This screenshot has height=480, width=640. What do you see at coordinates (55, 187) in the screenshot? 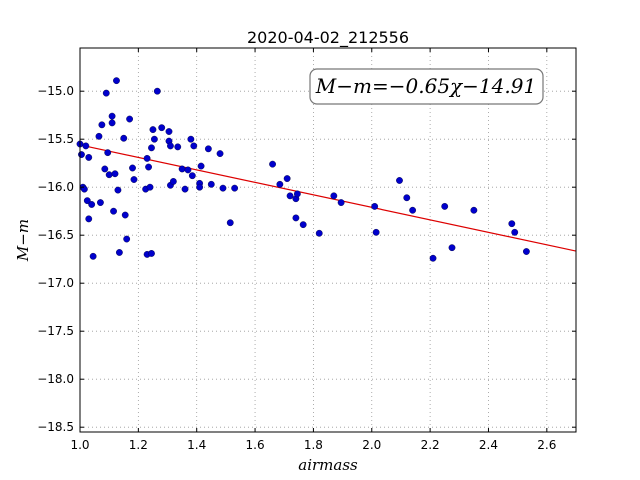
I see `y-tick-label: −16.0` at bounding box center [55, 187].